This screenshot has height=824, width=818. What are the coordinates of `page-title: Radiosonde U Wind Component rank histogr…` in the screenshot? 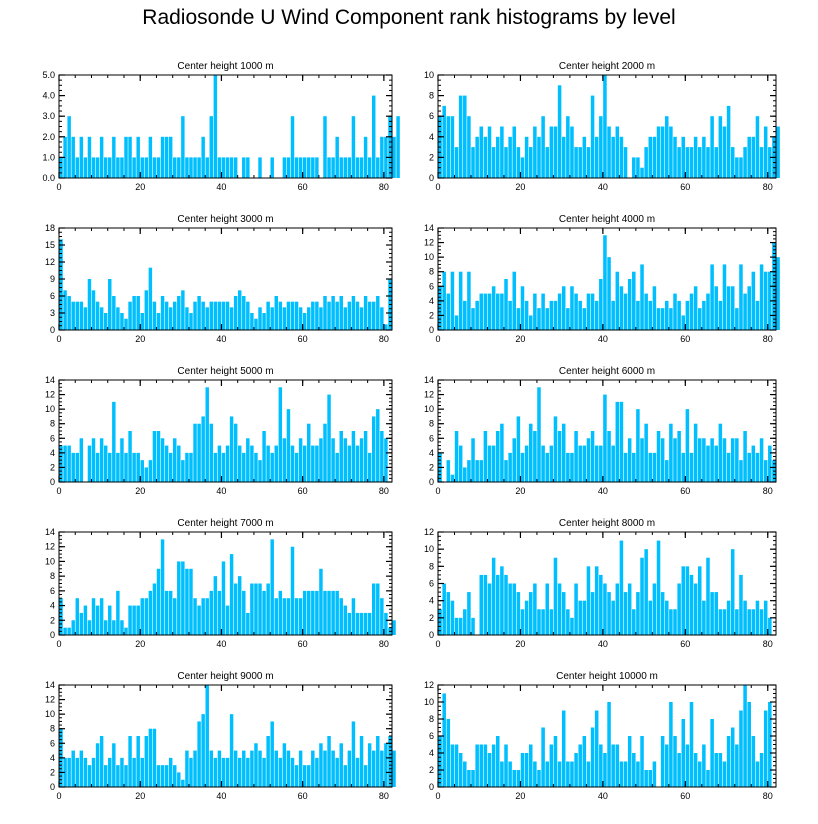 It's located at (409, 17).